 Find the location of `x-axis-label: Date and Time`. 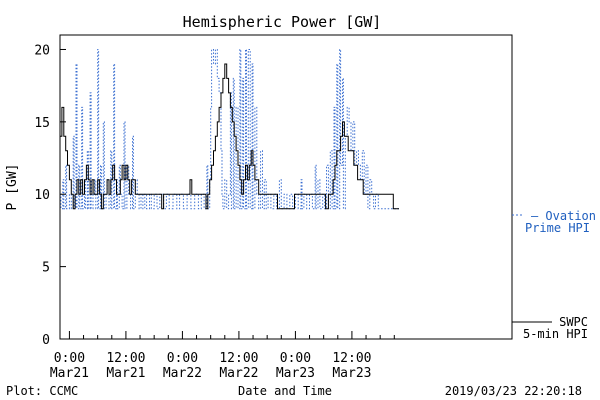

x-axis-label: Date and Time is located at coordinates (285, 391).